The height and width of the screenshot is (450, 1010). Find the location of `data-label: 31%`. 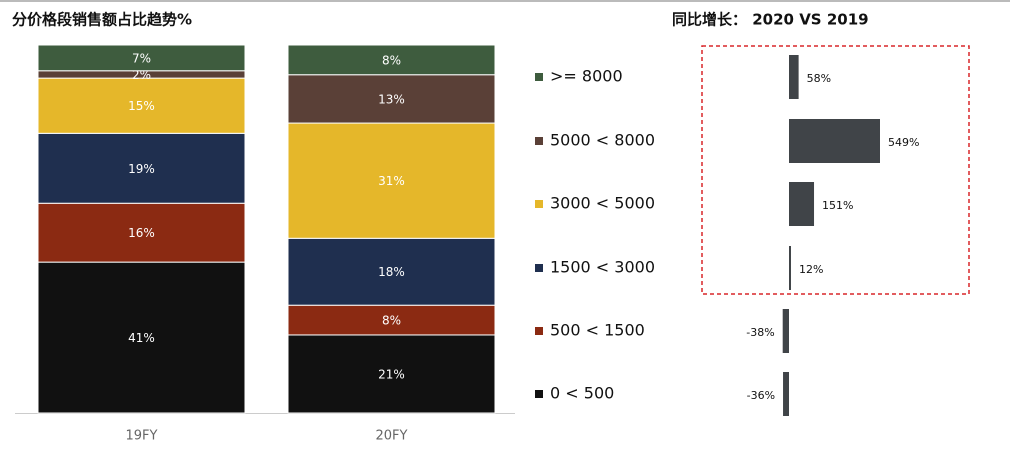

data-label: 31% is located at coordinates (391, 181).